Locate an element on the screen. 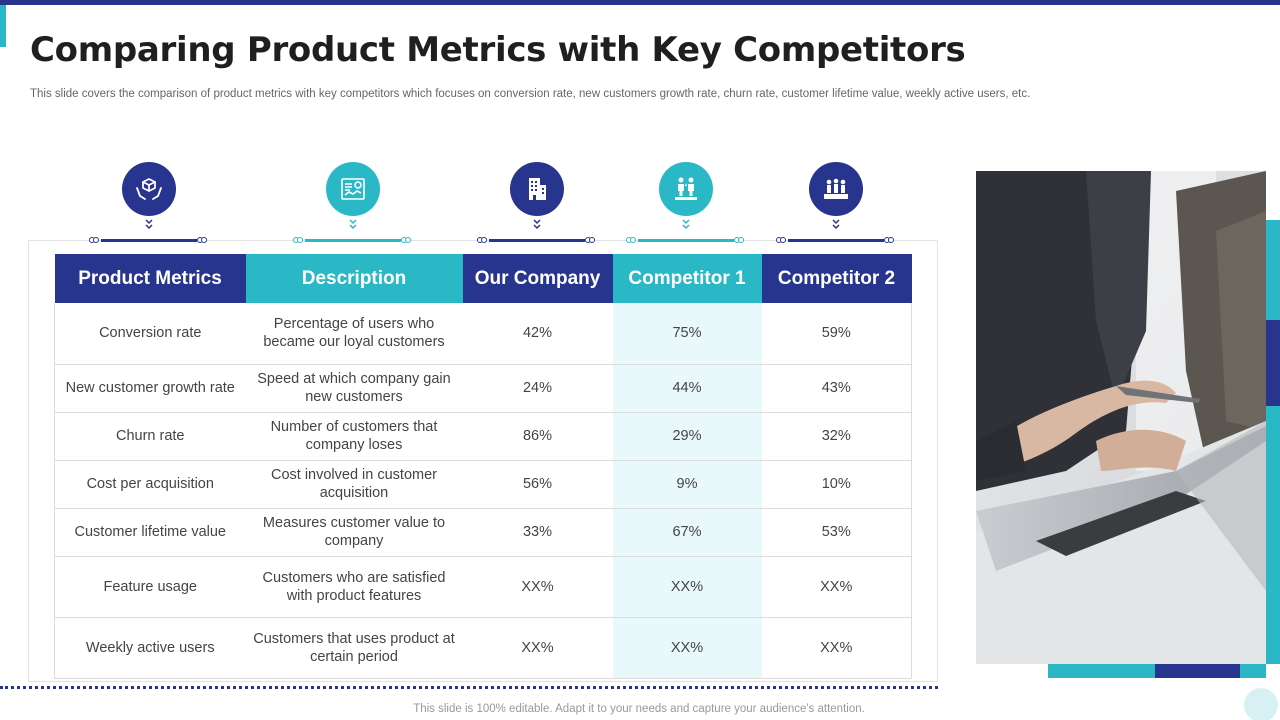 This screenshot has height=720, width=1280. cell-metric: Feature usage is located at coordinates (150, 587).